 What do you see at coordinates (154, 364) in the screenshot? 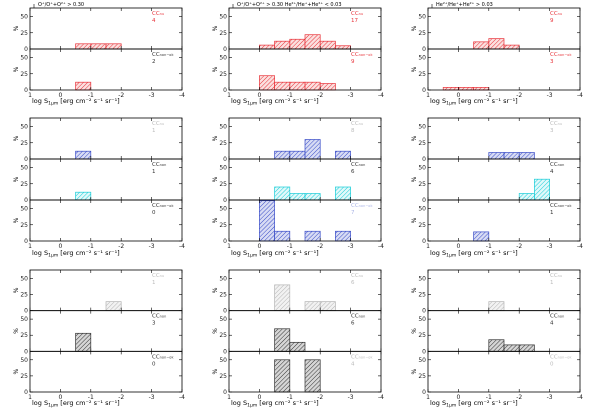
I see `panel-count: 0` at bounding box center [154, 364].